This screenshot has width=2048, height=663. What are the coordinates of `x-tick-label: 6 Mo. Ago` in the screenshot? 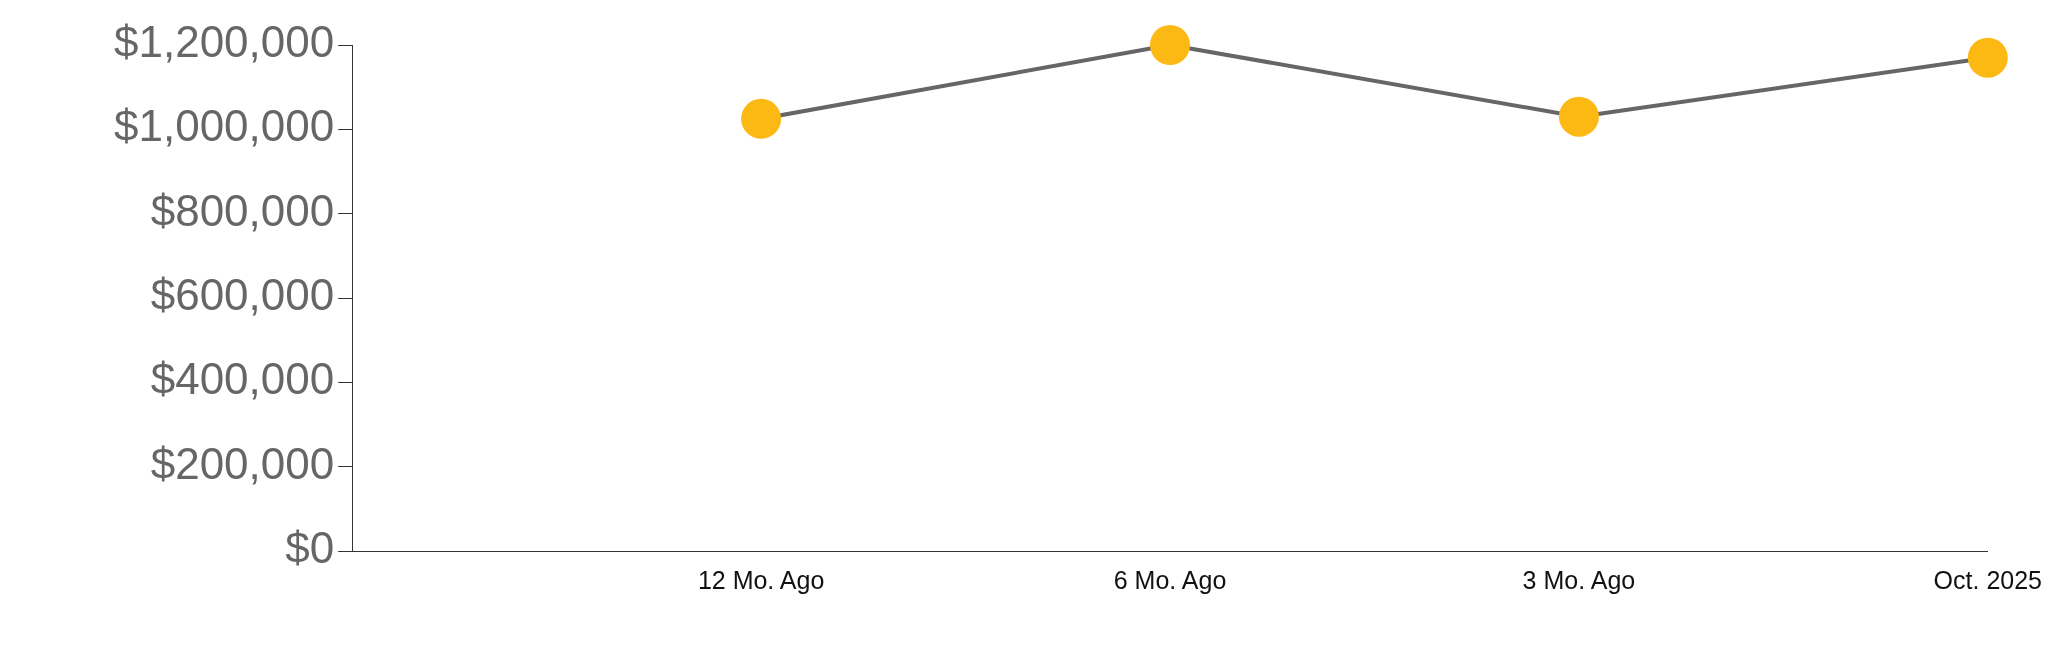 It's located at (1170, 579).